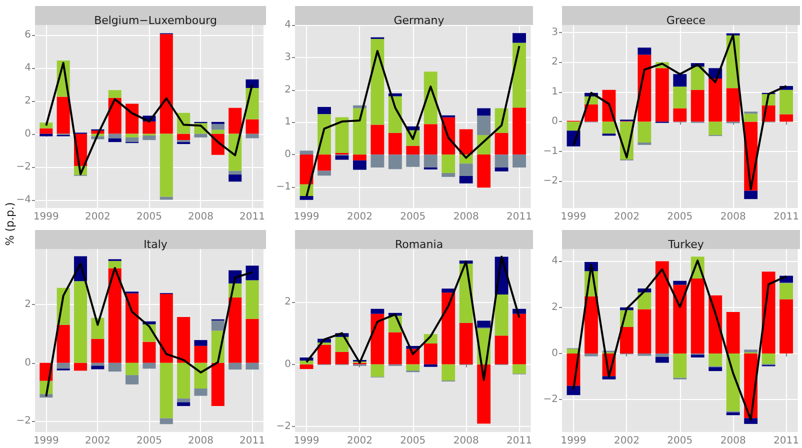 The image size is (802, 448). I want to click on x-tick-label: 1999, so click(573, 441).